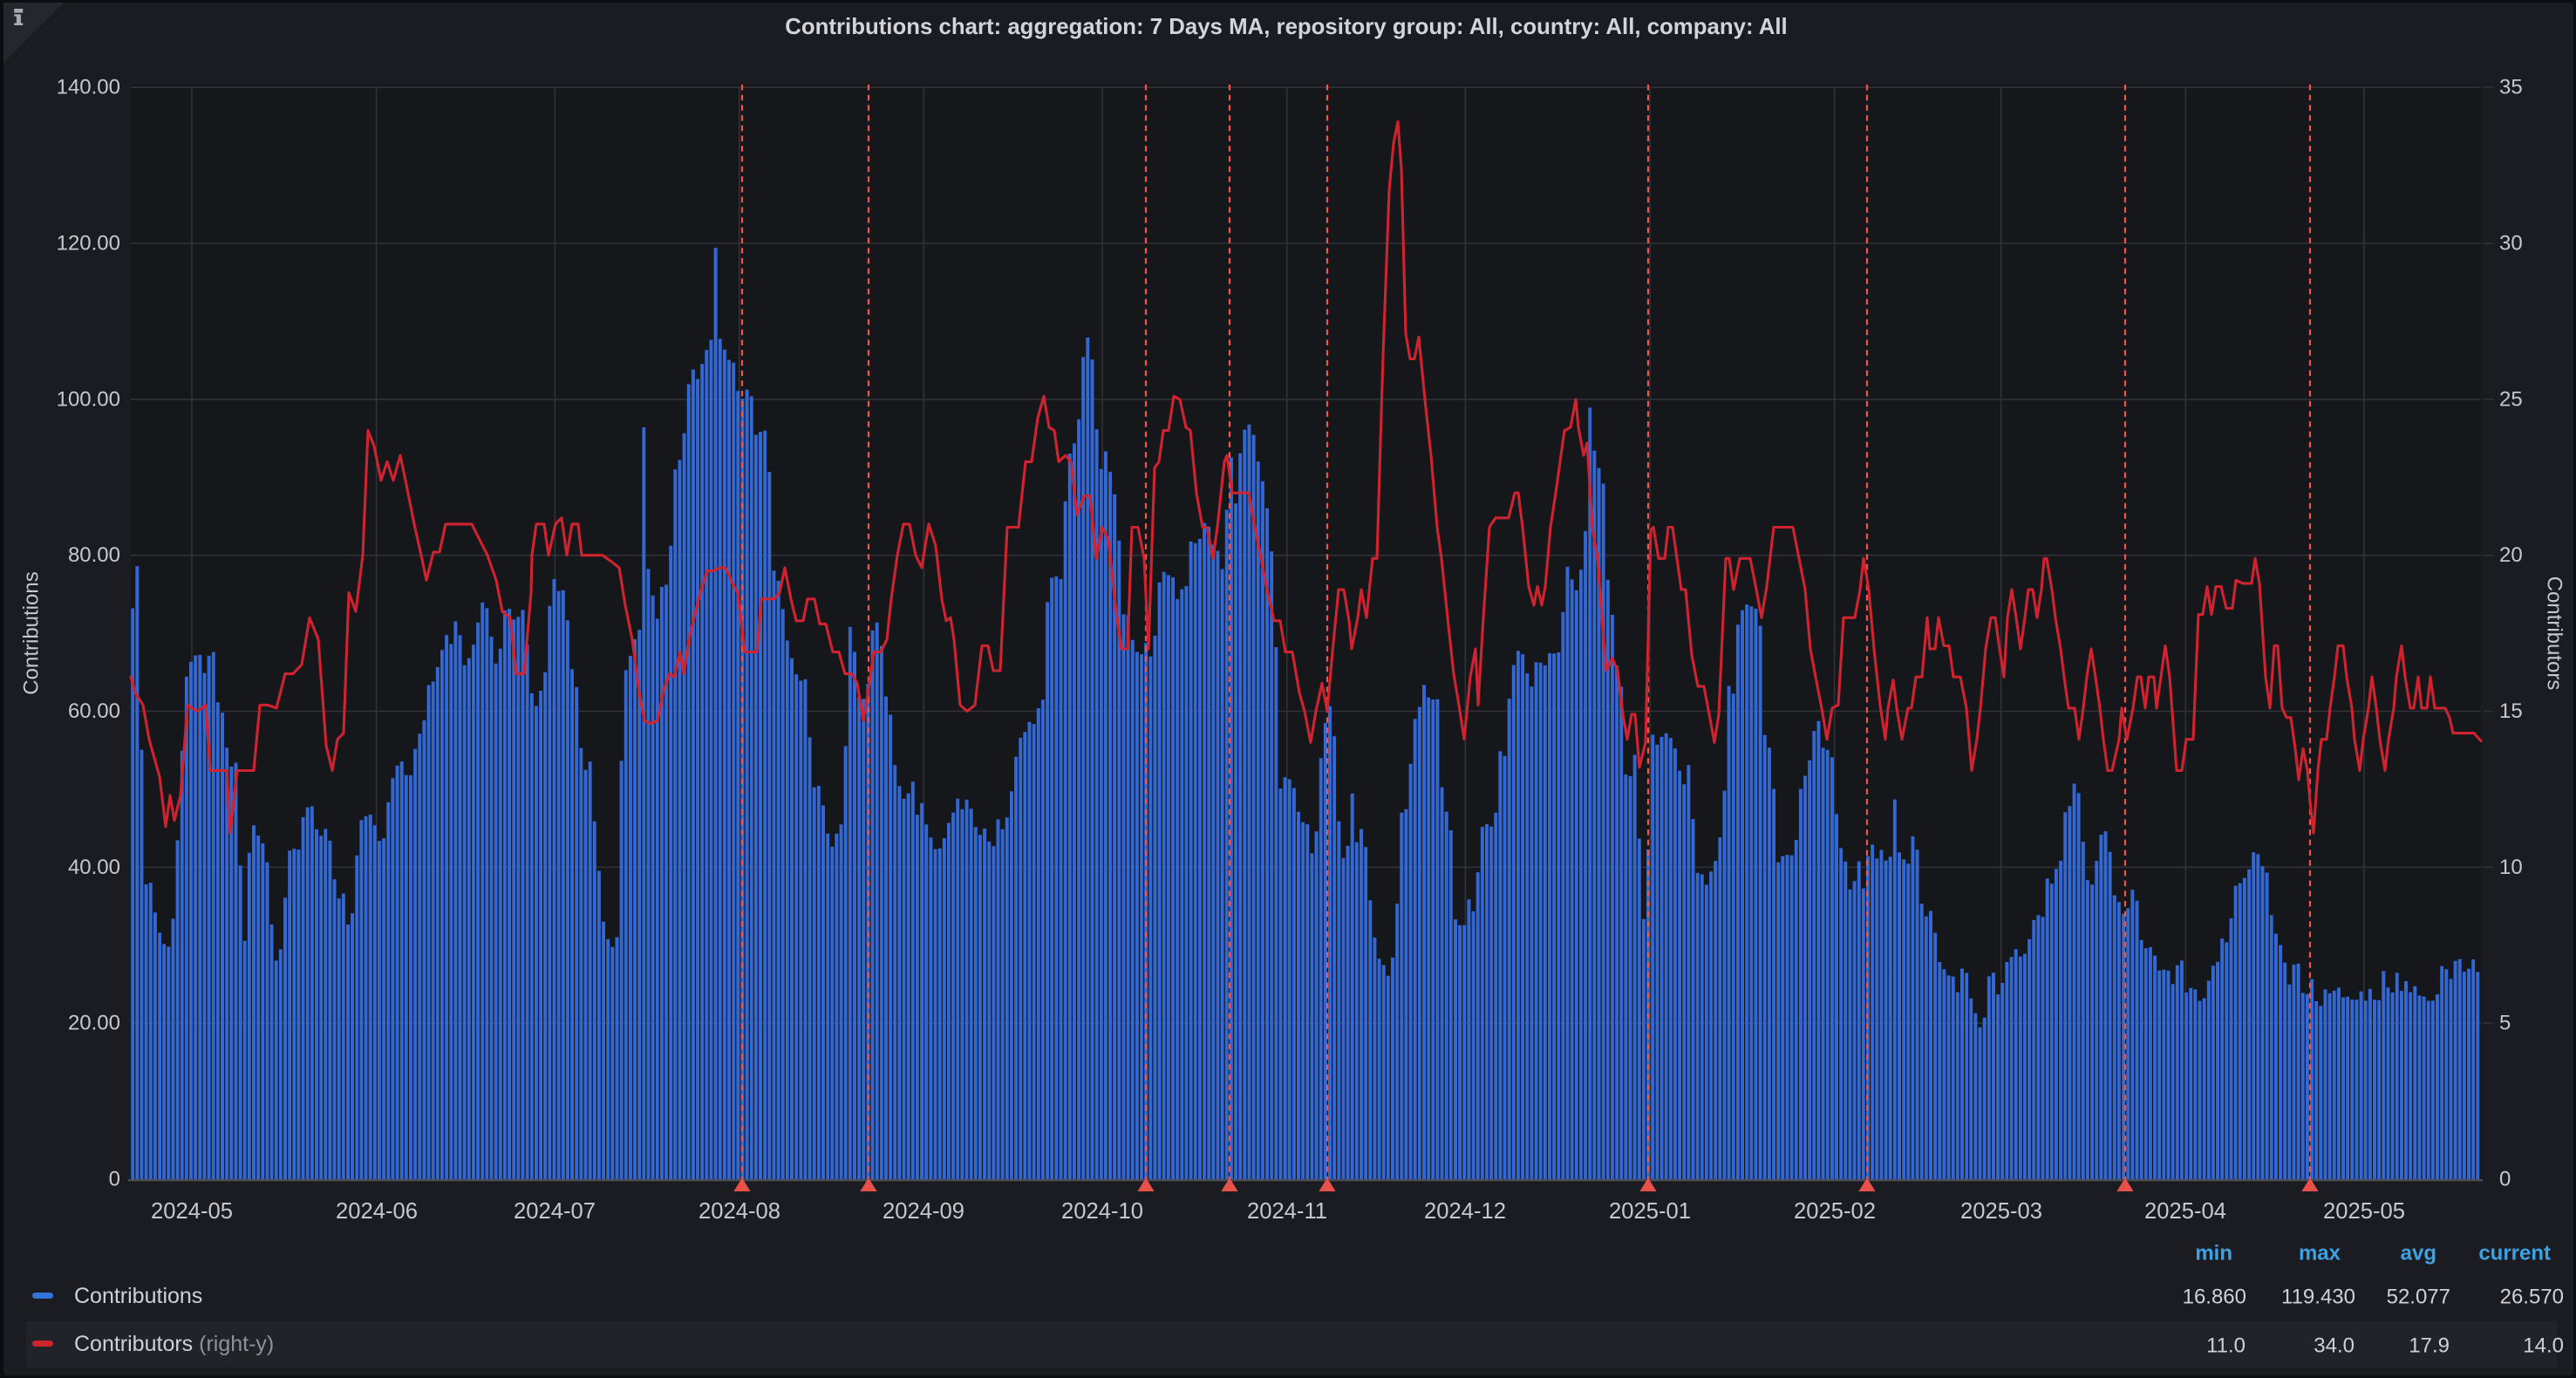 This screenshot has width=2576, height=1378. What do you see at coordinates (1835, 1211) in the screenshot?
I see `svg-text: 2025-02` at bounding box center [1835, 1211].